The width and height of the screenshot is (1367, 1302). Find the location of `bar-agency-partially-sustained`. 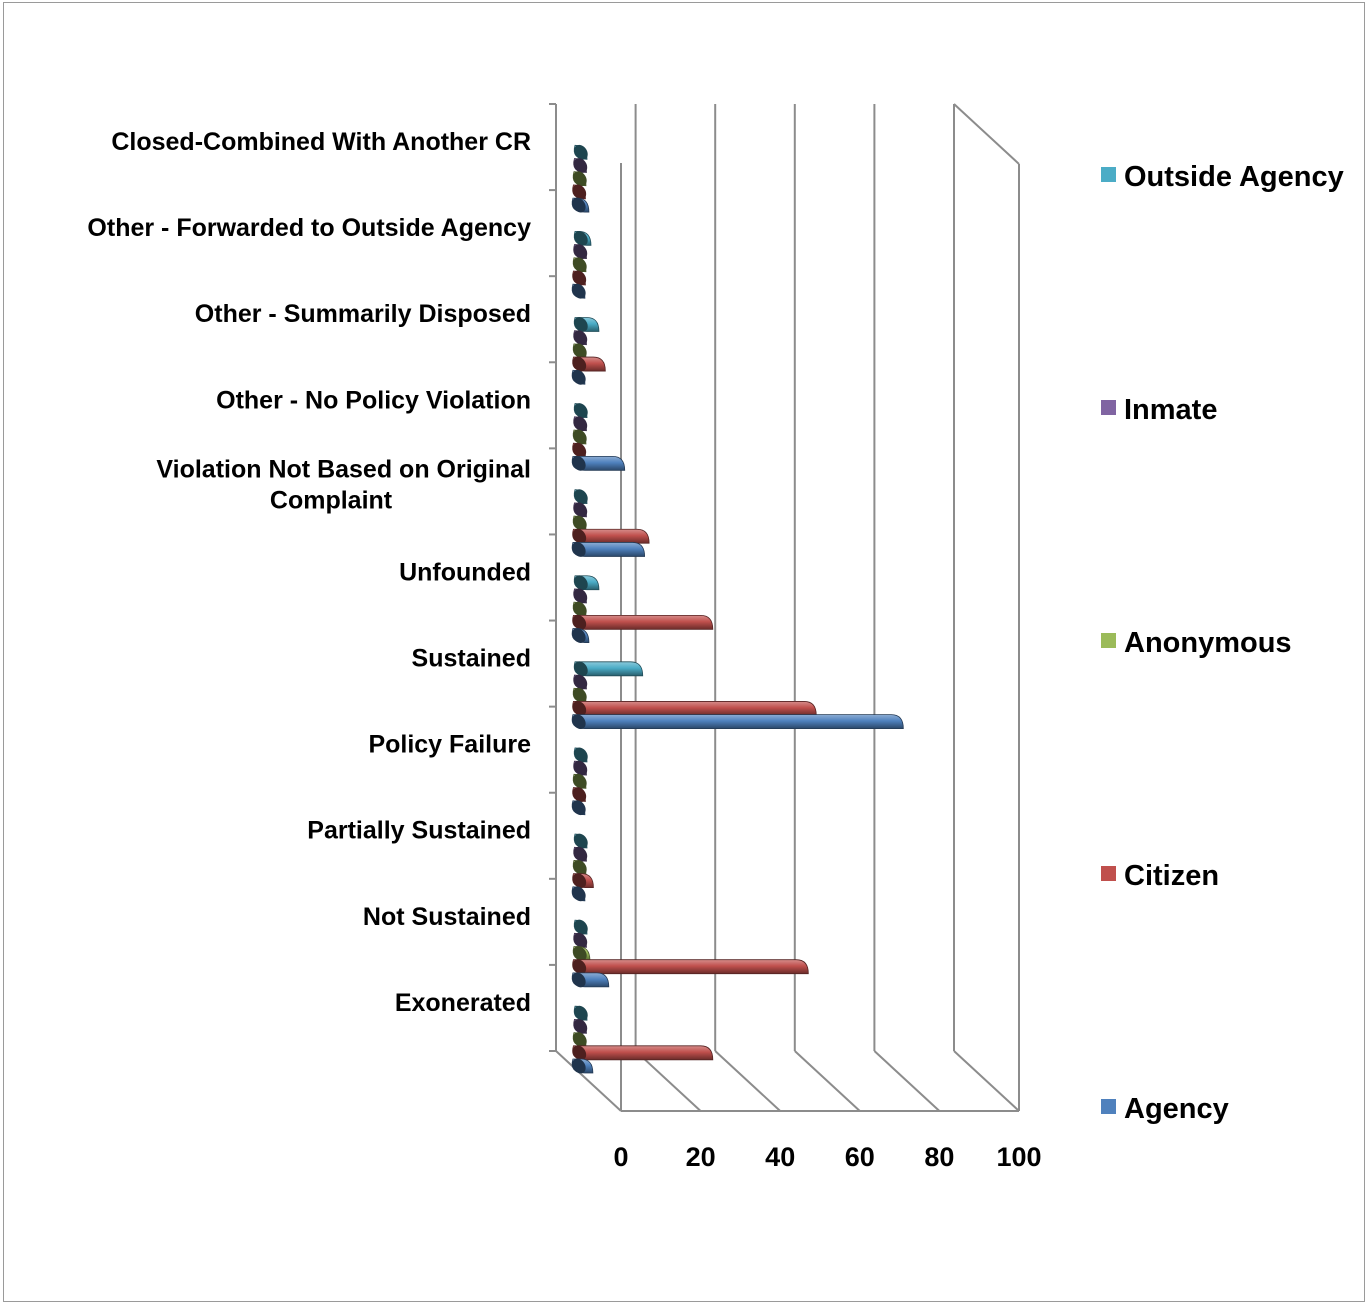

bar-agency-partially-sustained is located at coordinates (578, 894).